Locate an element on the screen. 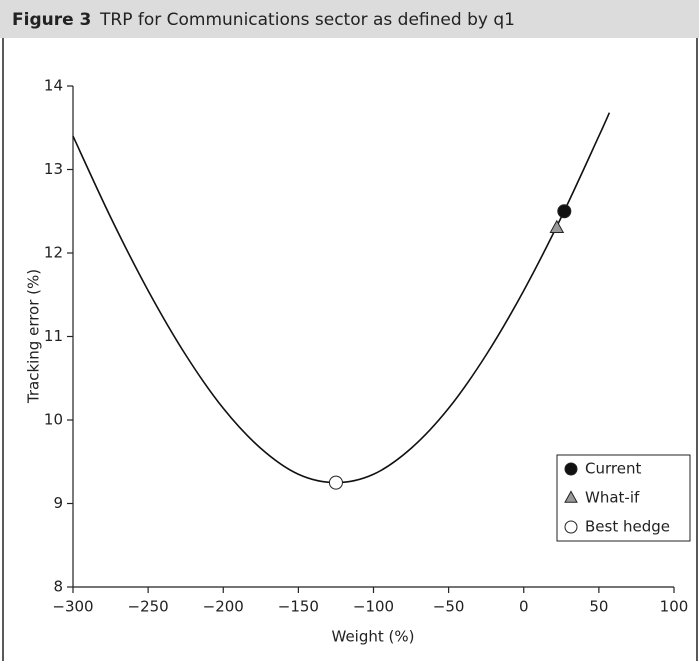 The image size is (699, 665). y-tick-label: 9 is located at coordinates (58, 503).